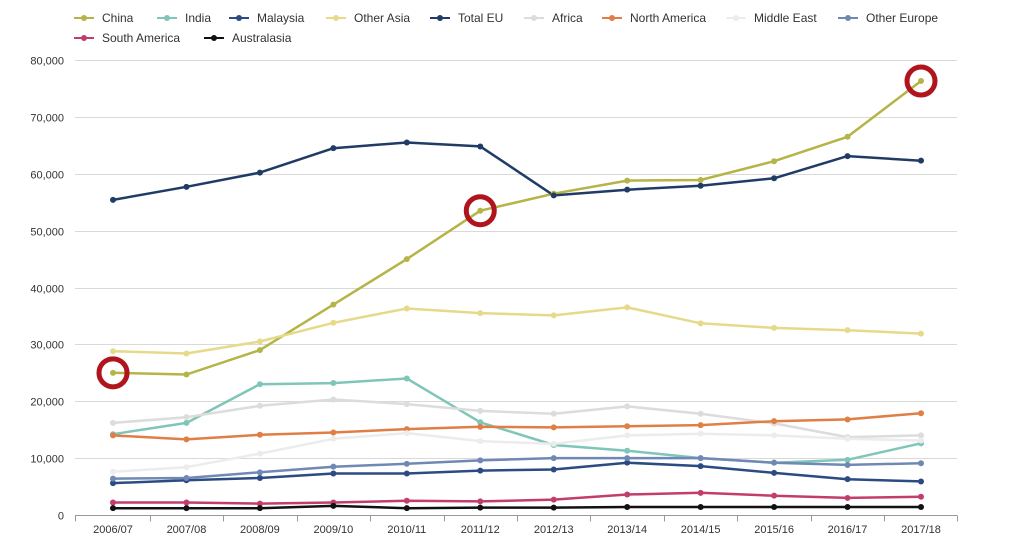 This screenshot has width=1035, height=543. Describe the element at coordinates (248, 38) in the screenshot. I see `legend-item-australasia: Australasia` at that location.